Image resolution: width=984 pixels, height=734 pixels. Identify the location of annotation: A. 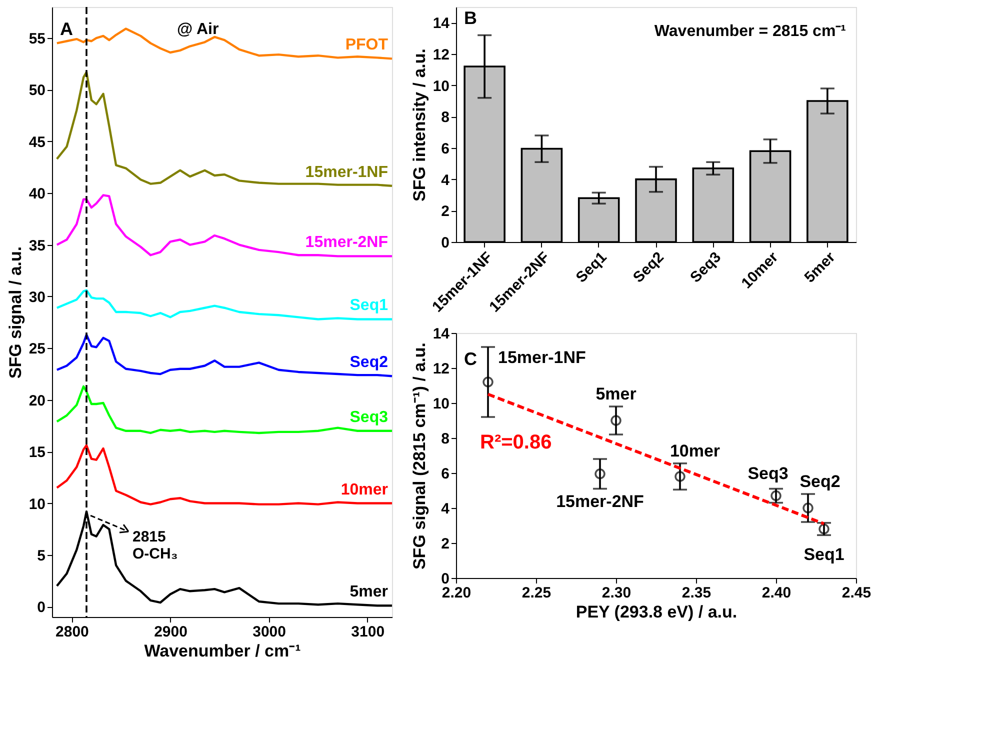
(66, 29).